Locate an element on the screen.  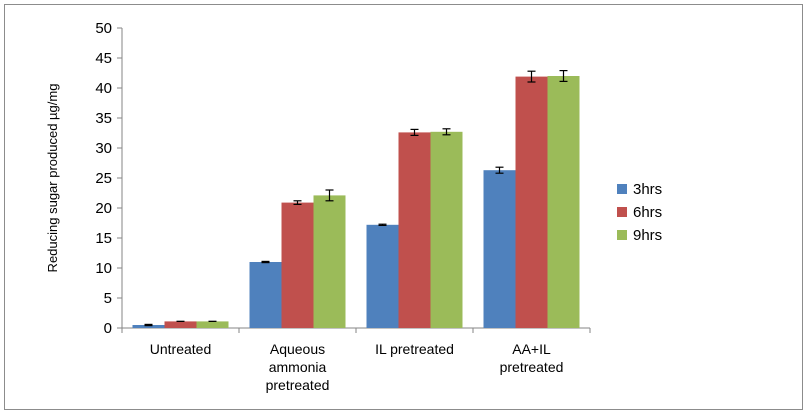
legend-swatch-3hrs is located at coordinates (622, 189).